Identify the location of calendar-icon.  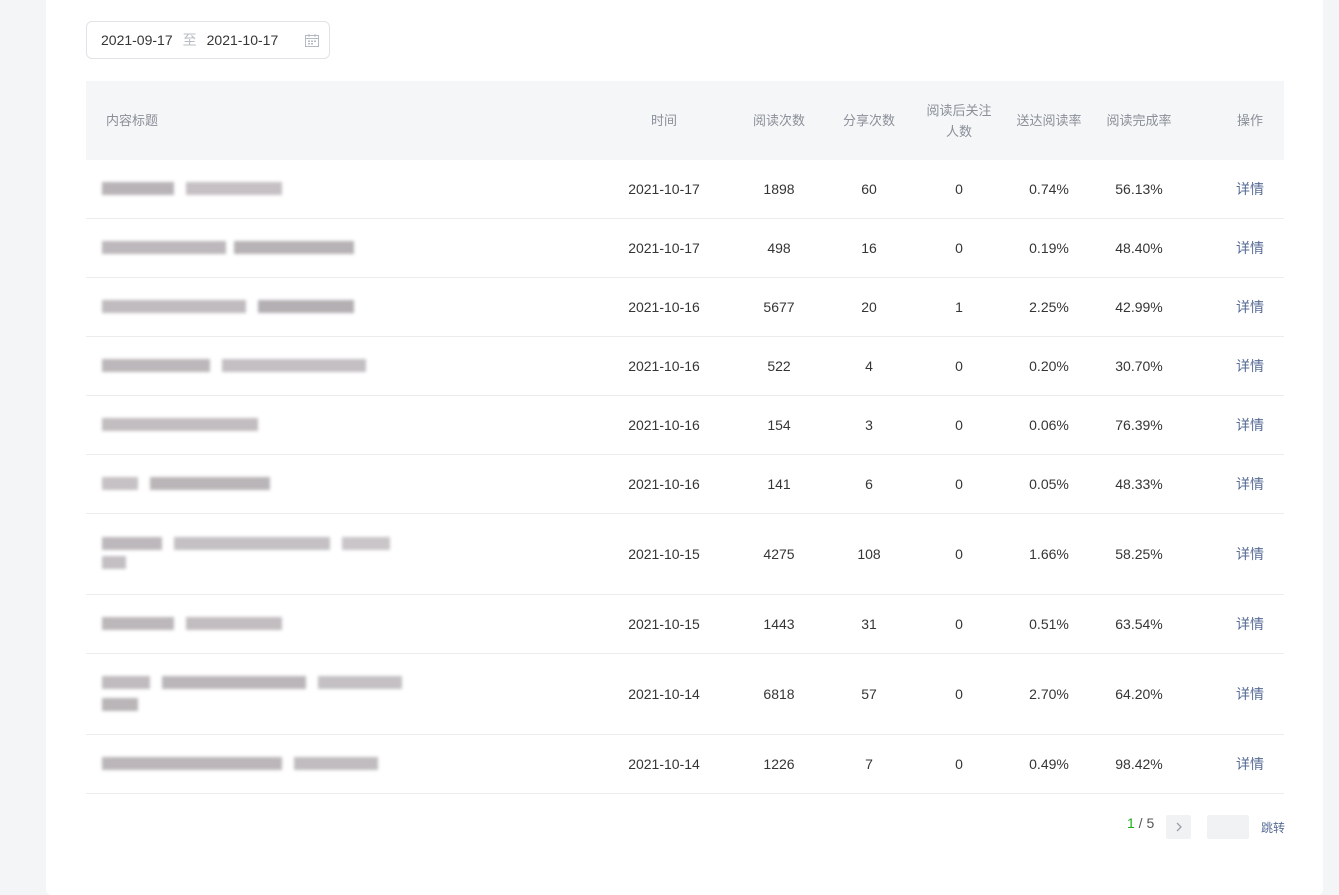
(312, 40).